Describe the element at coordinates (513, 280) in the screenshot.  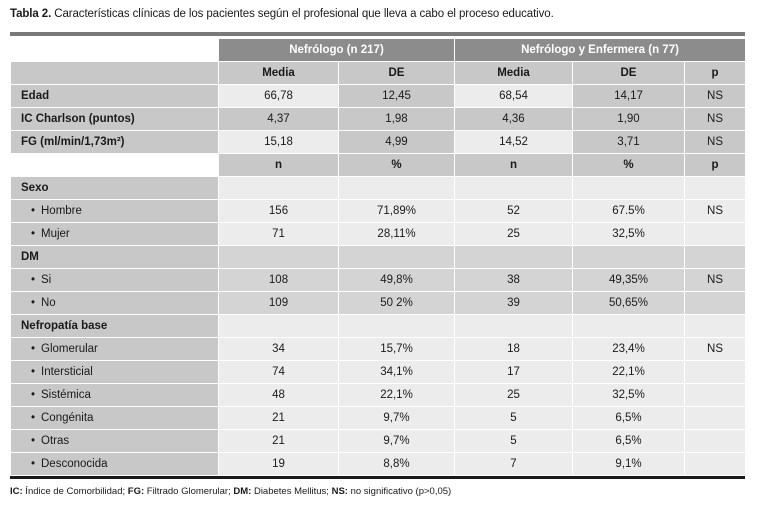
I see `table-cell: 38` at that location.